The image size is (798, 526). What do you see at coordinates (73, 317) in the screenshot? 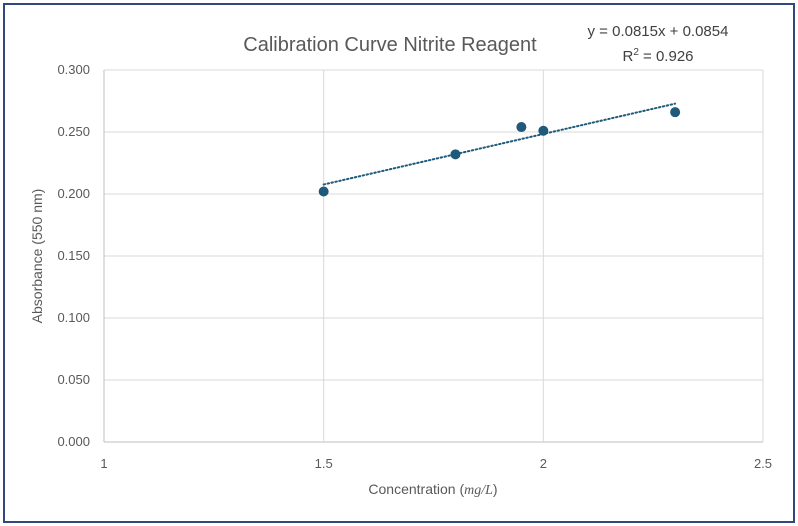
I see `y-tick-label: 0.100` at bounding box center [73, 317].